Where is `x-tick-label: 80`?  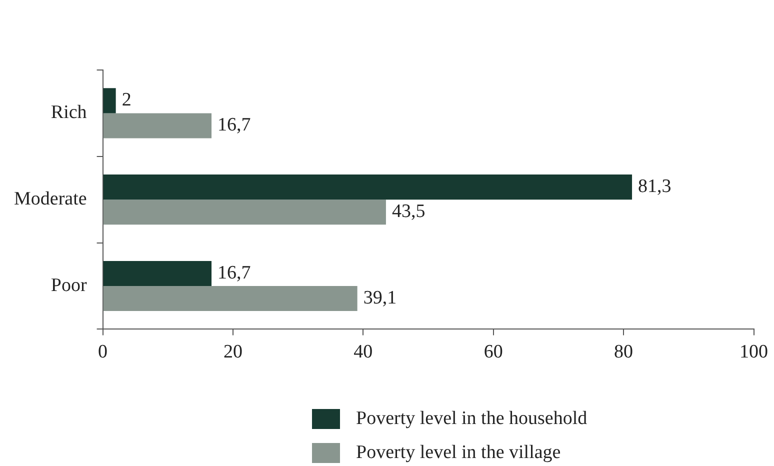
x-tick-label: 80 is located at coordinates (624, 352).